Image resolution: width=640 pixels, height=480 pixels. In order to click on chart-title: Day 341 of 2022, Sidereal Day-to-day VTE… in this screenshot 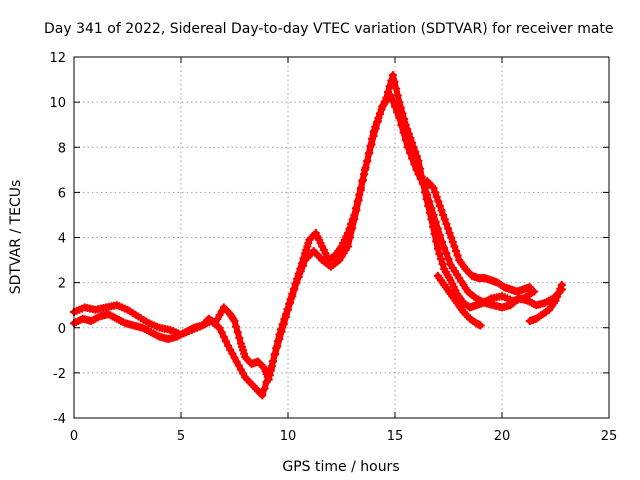, I will do `click(329, 29)`.